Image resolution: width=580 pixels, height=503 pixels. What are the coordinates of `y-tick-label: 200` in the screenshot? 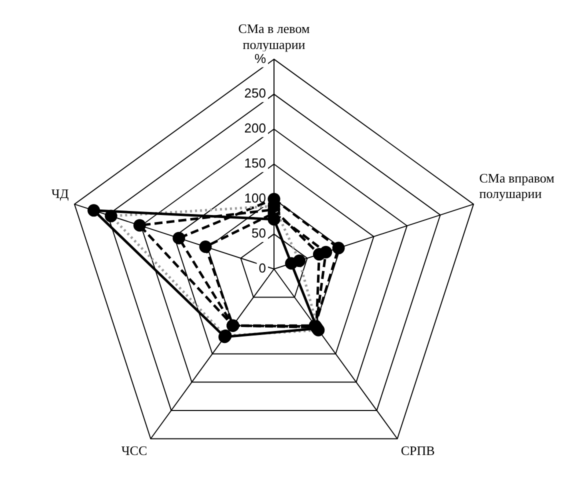 It's located at (255, 128).